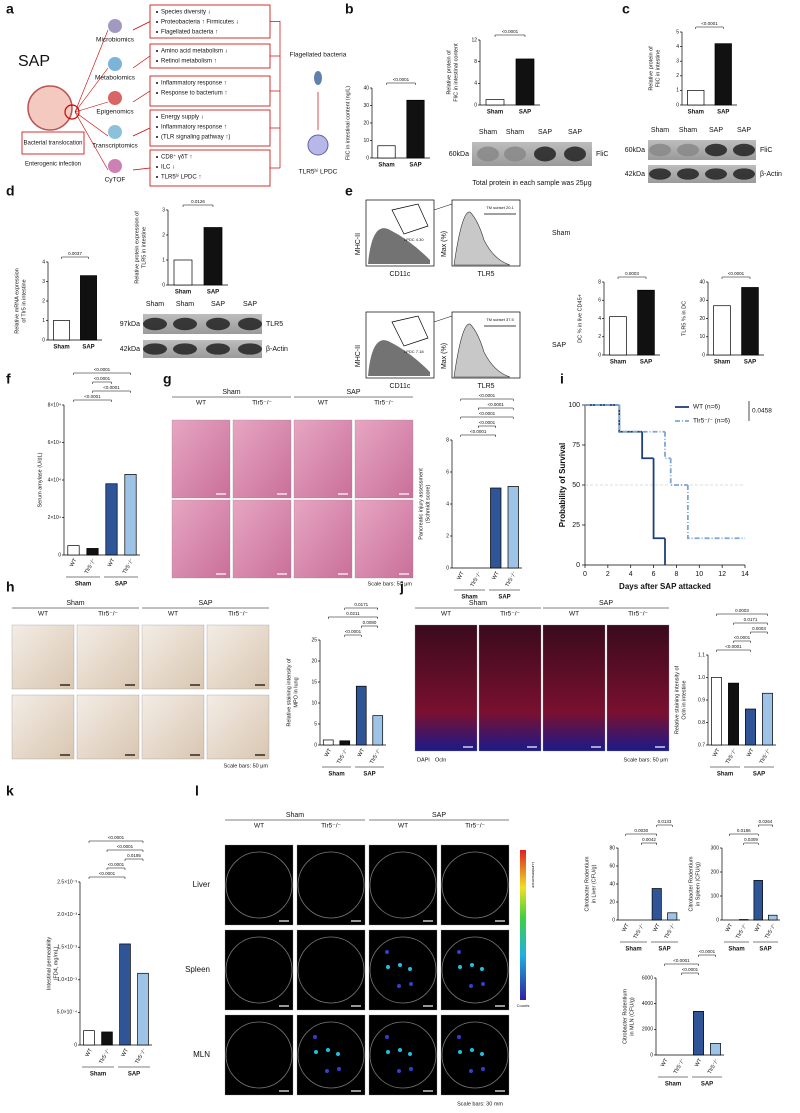 The image size is (800, 1113). Describe the element at coordinates (447, 504) in the screenshot. I see `y-tick-label: 4` at that location.